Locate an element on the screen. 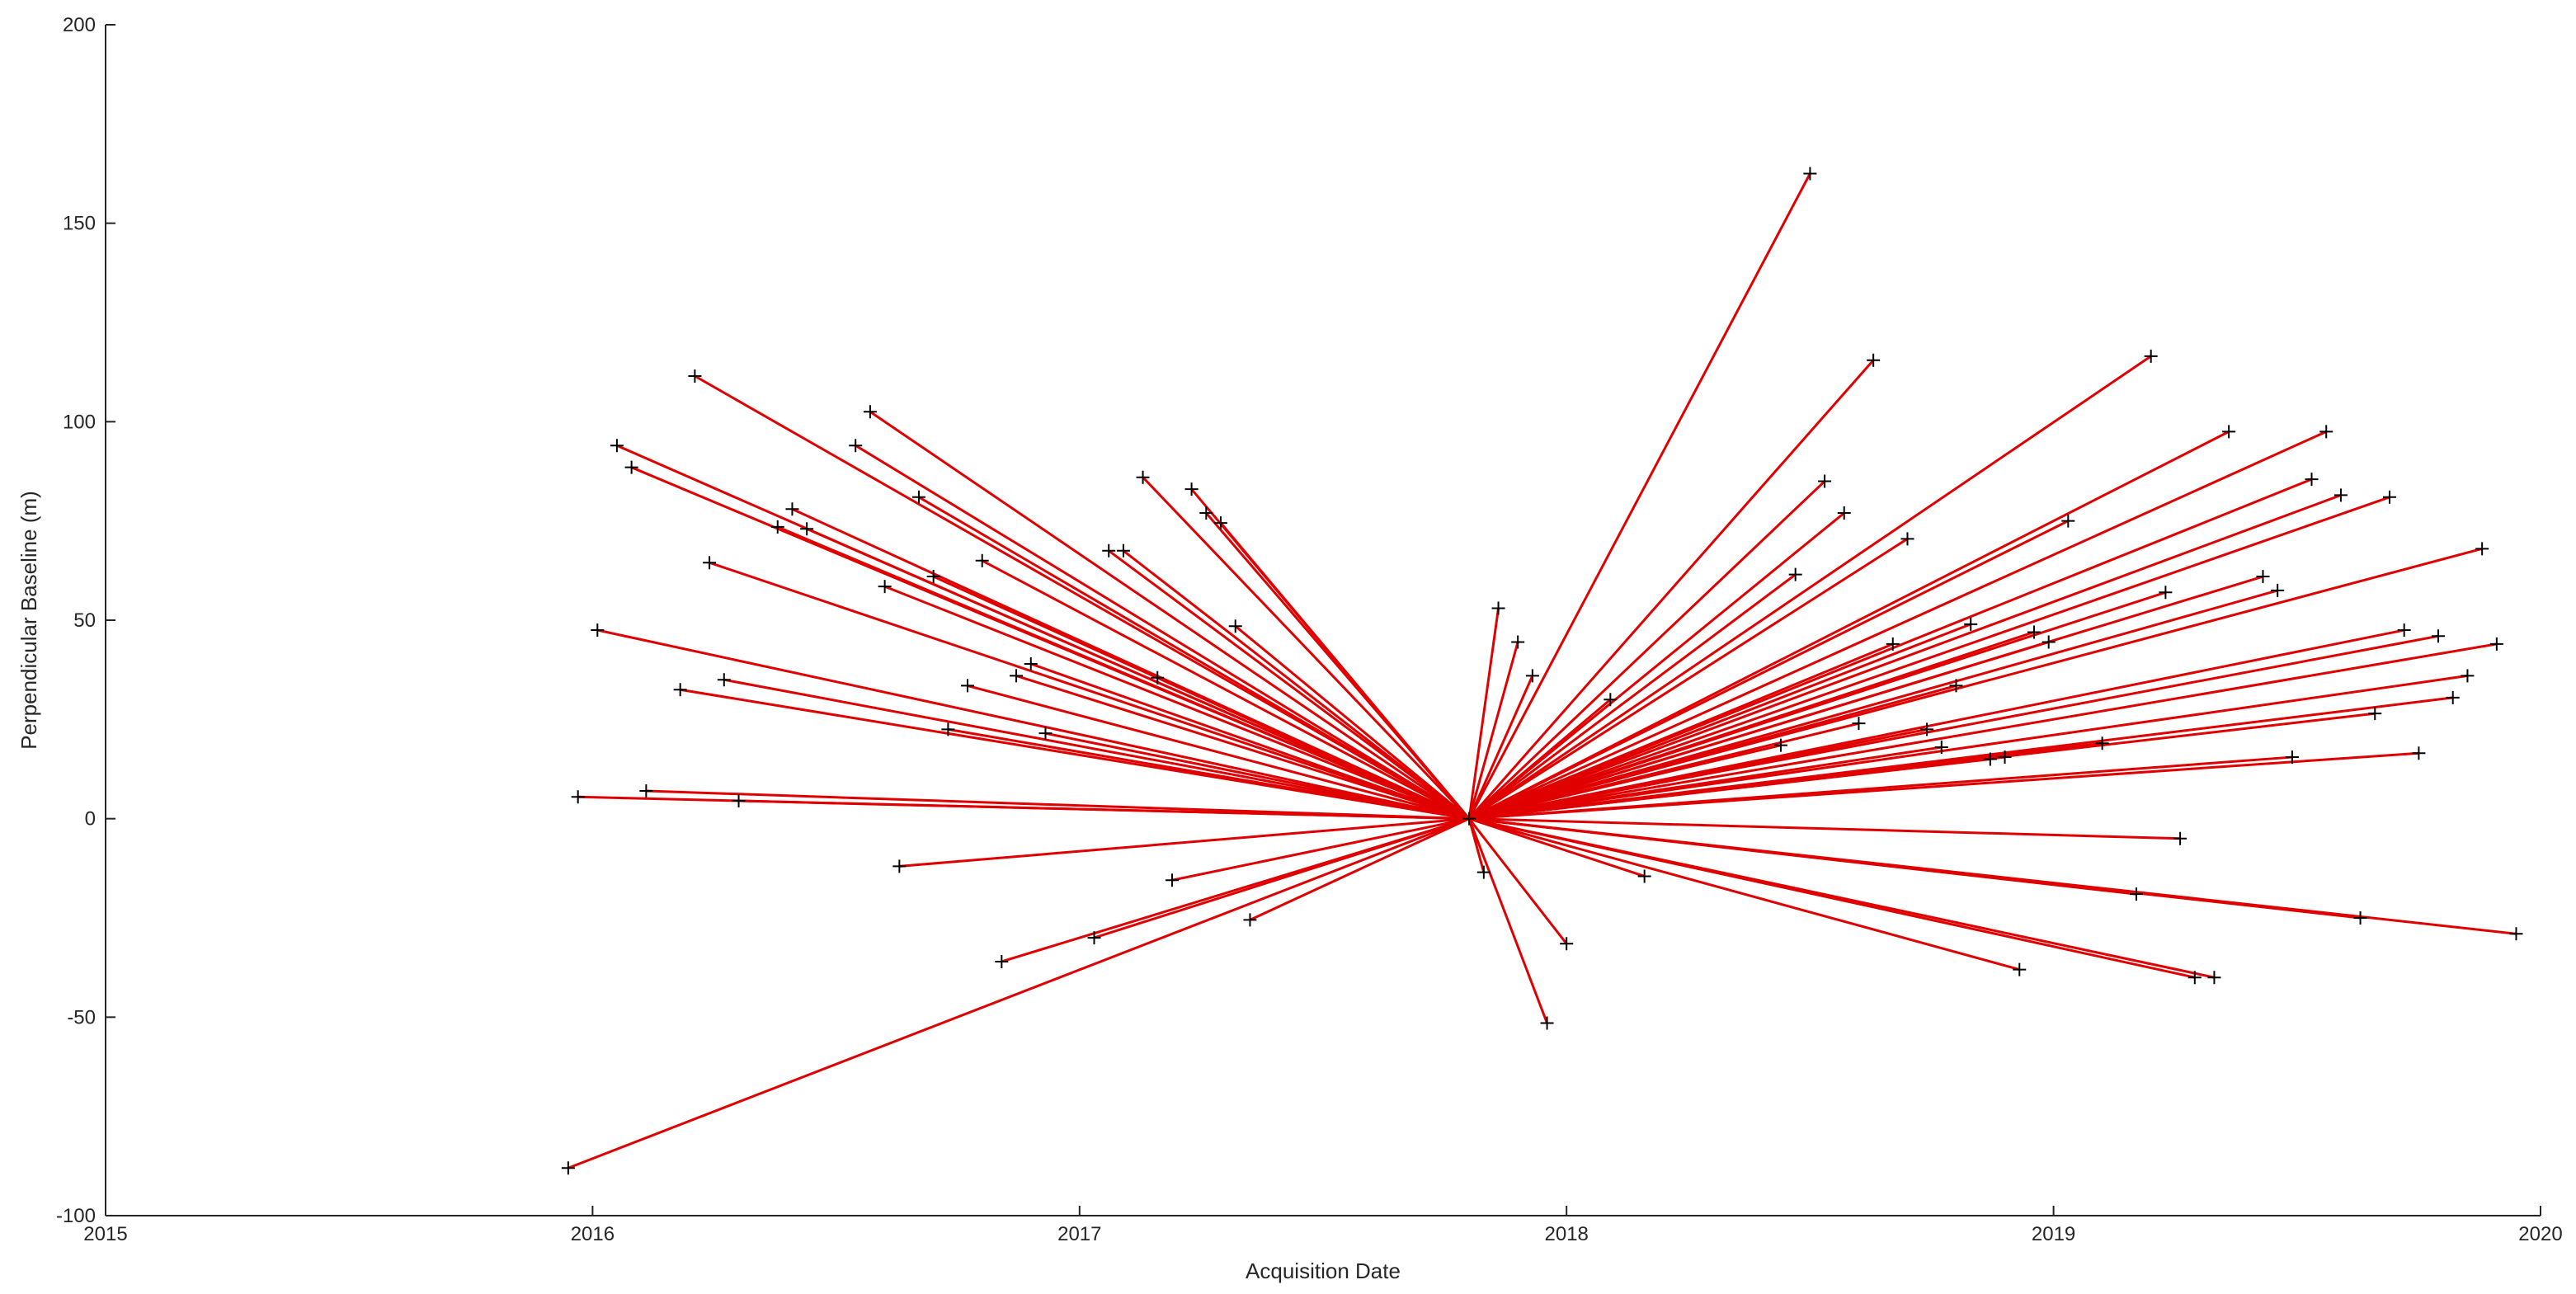 Image resolution: width=2576 pixels, height=1294 pixels. y-tick-label: 200 is located at coordinates (79, 25).